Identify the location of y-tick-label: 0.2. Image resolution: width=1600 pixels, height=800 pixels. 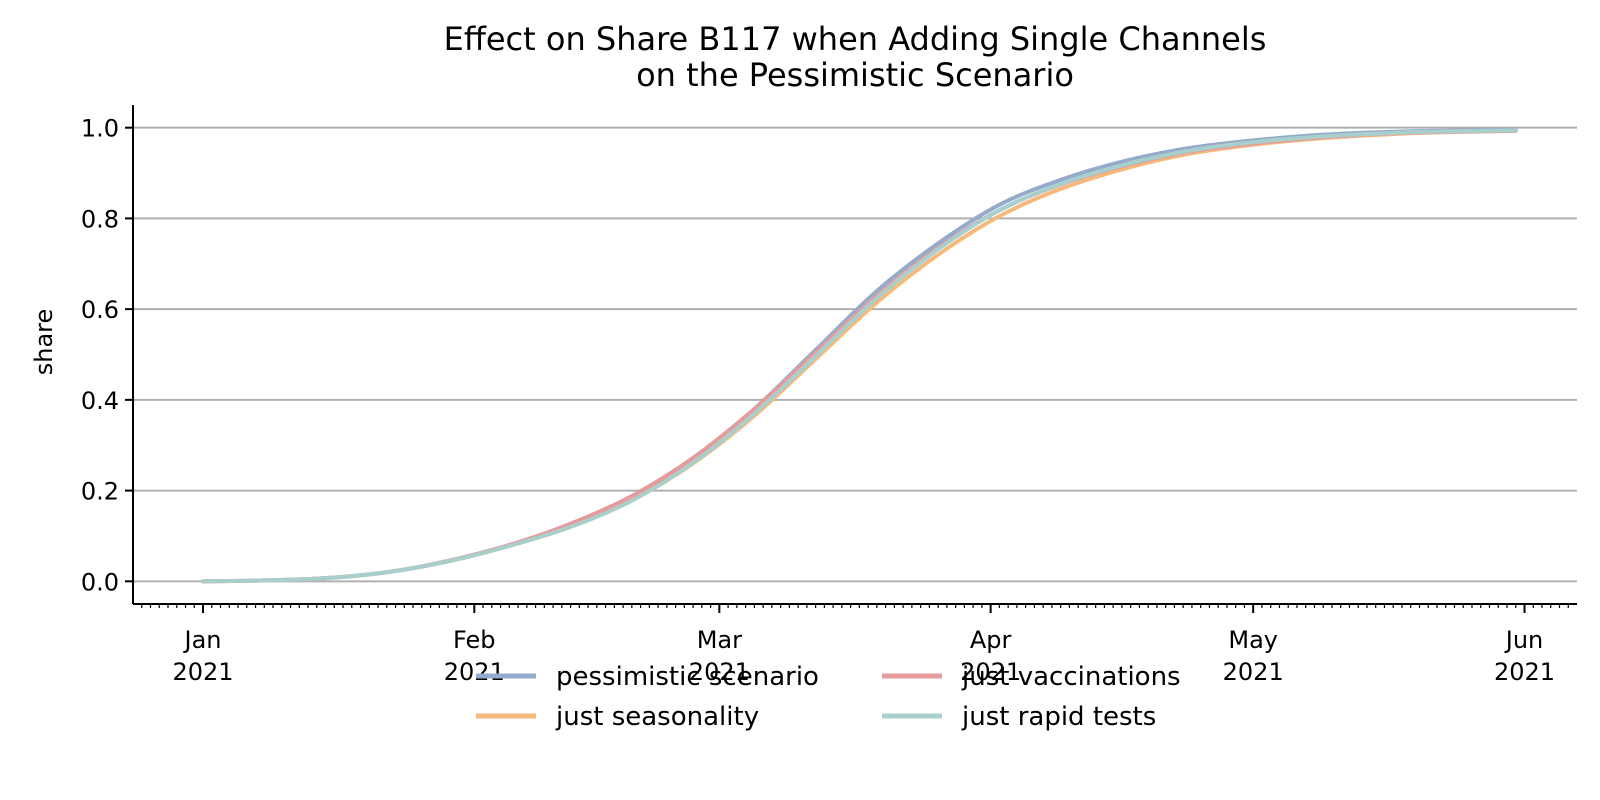
(100, 492).